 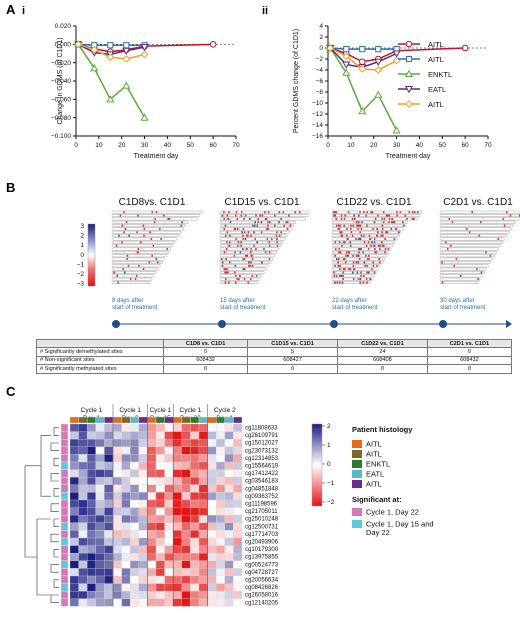 What do you see at coordinates (382, 369) in the screenshot?
I see `table-cell: 0` at bounding box center [382, 369].